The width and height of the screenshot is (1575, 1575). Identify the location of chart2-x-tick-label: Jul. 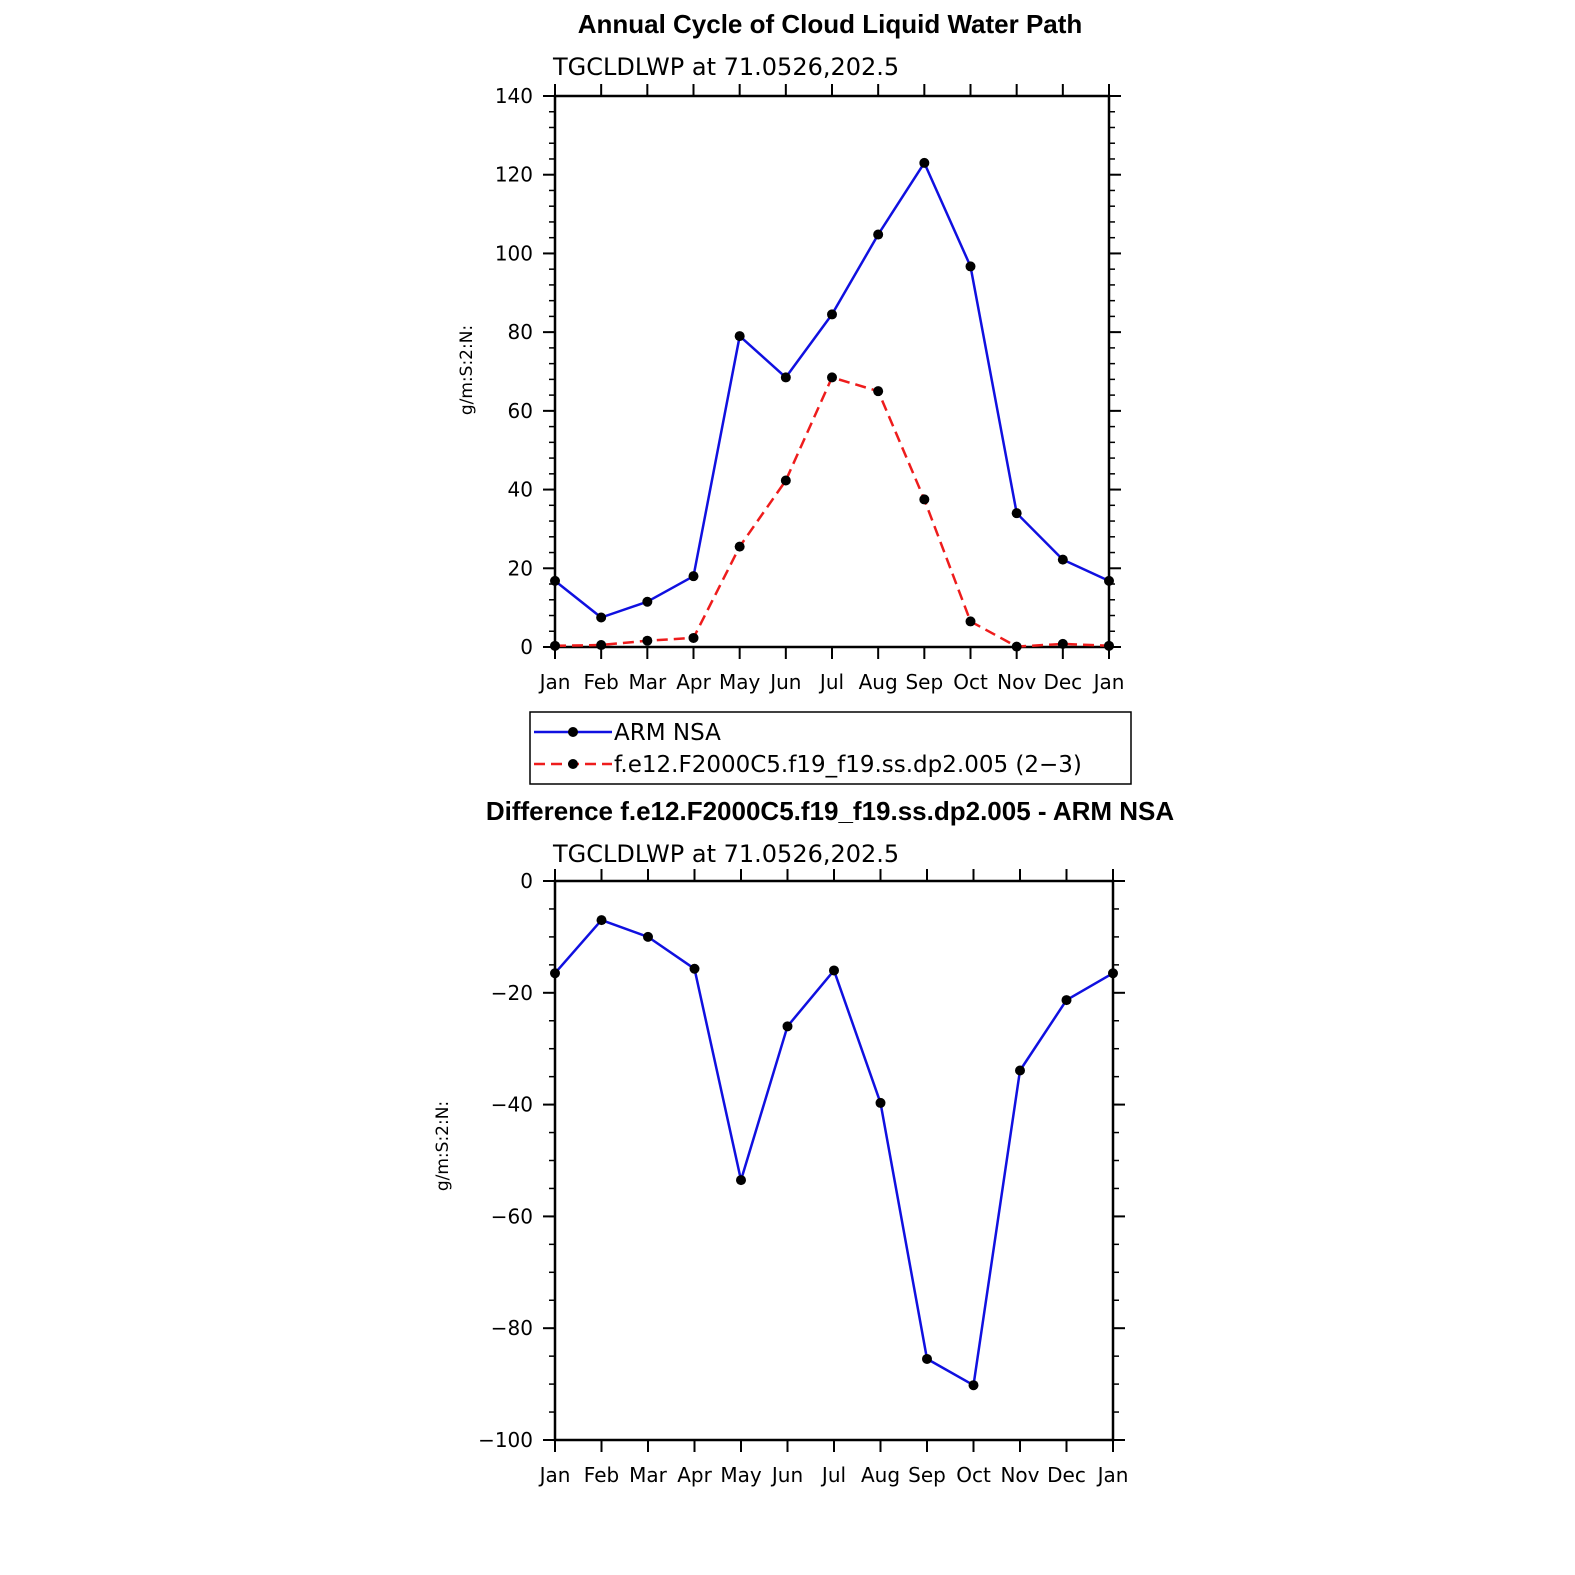
(833, 1475).